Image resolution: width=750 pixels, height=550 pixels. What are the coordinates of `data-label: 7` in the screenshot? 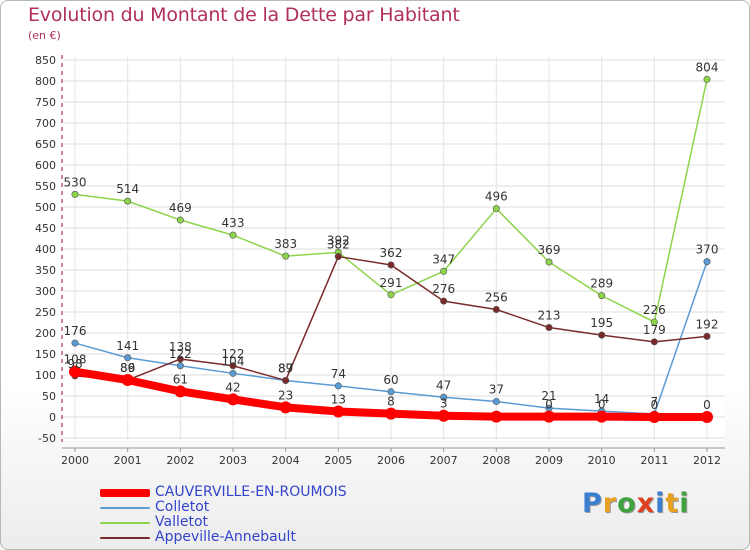 It's located at (655, 402).